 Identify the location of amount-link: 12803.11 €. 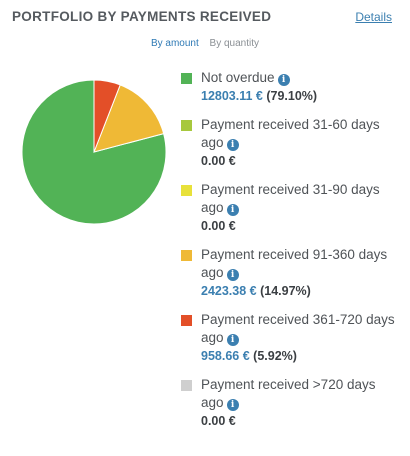
(232, 95).